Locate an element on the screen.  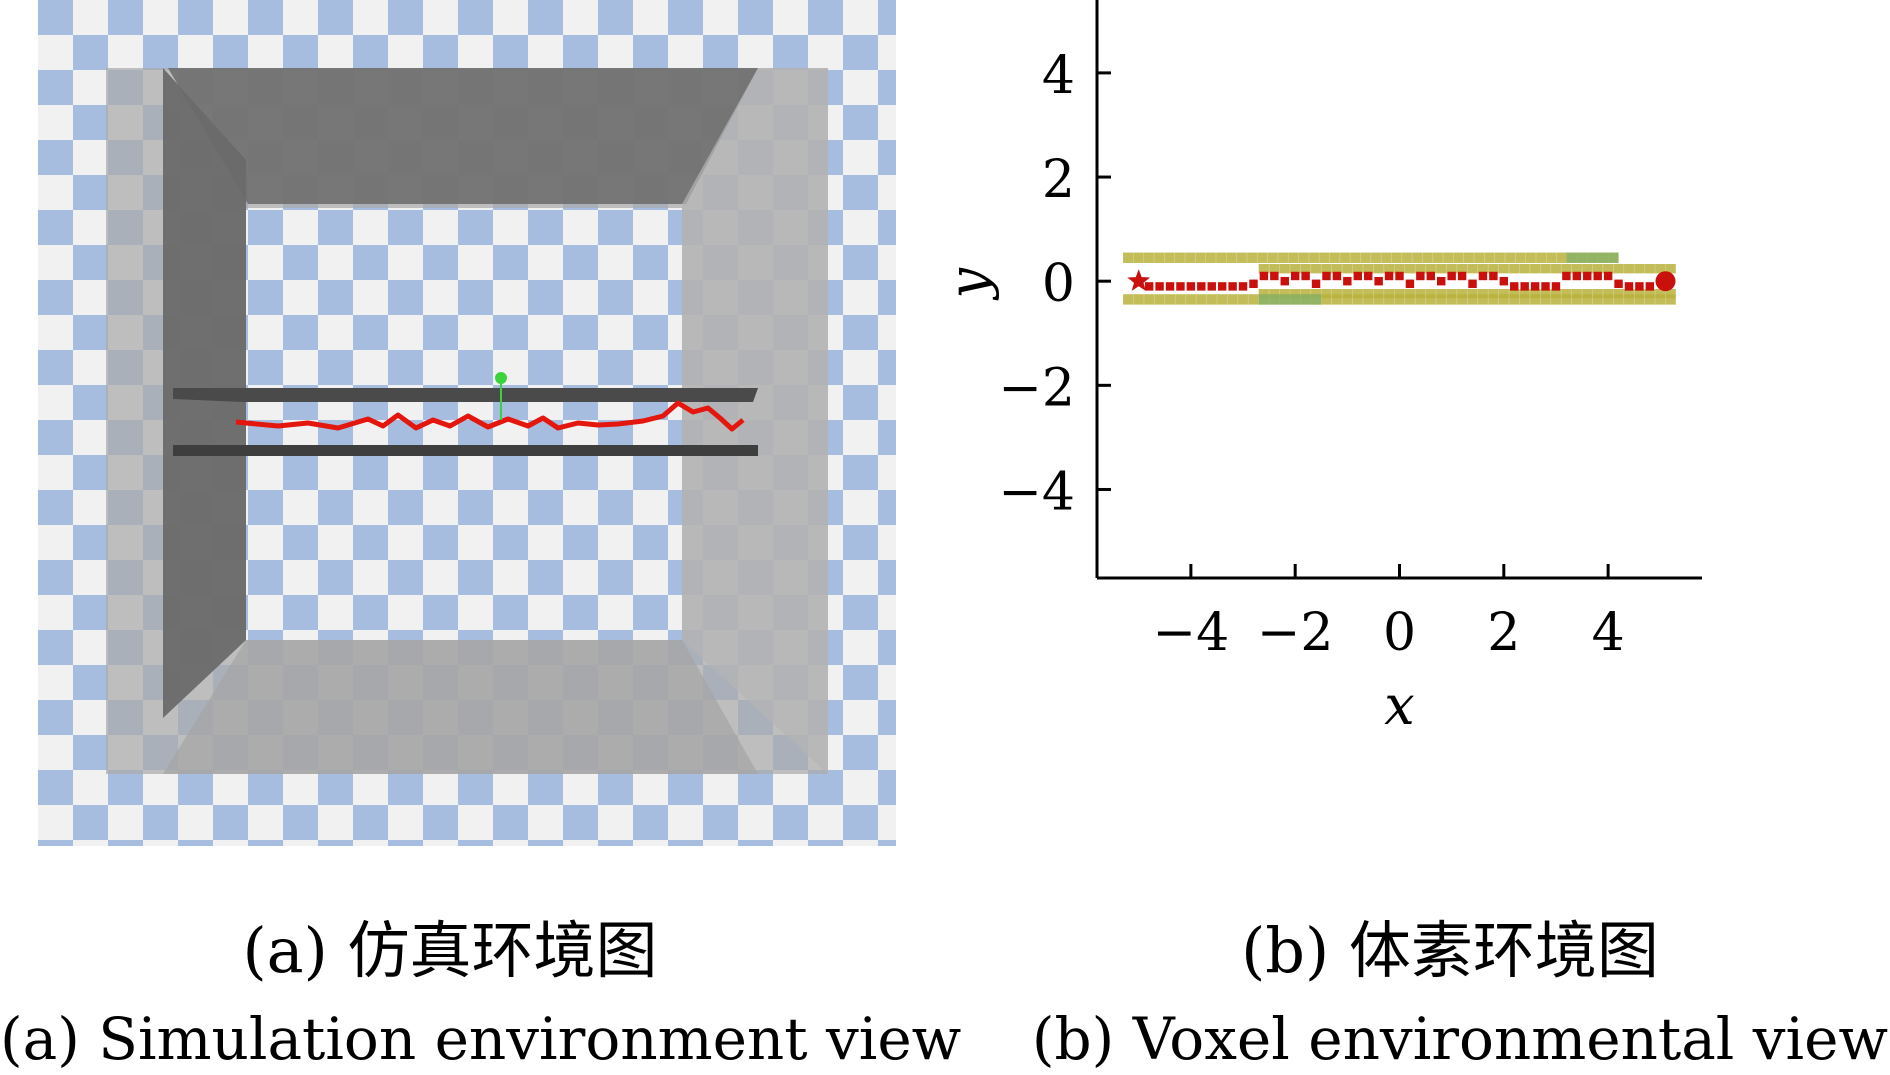
caption-b-cn: (b) 体素环境图 is located at coordinates (1450, 950).